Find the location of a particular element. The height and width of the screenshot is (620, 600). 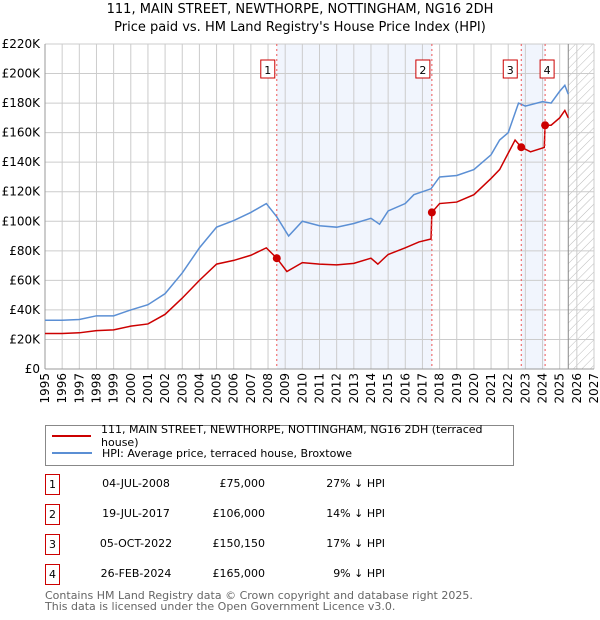

sale-price: £150,150 is located at coordinates (239, 543).